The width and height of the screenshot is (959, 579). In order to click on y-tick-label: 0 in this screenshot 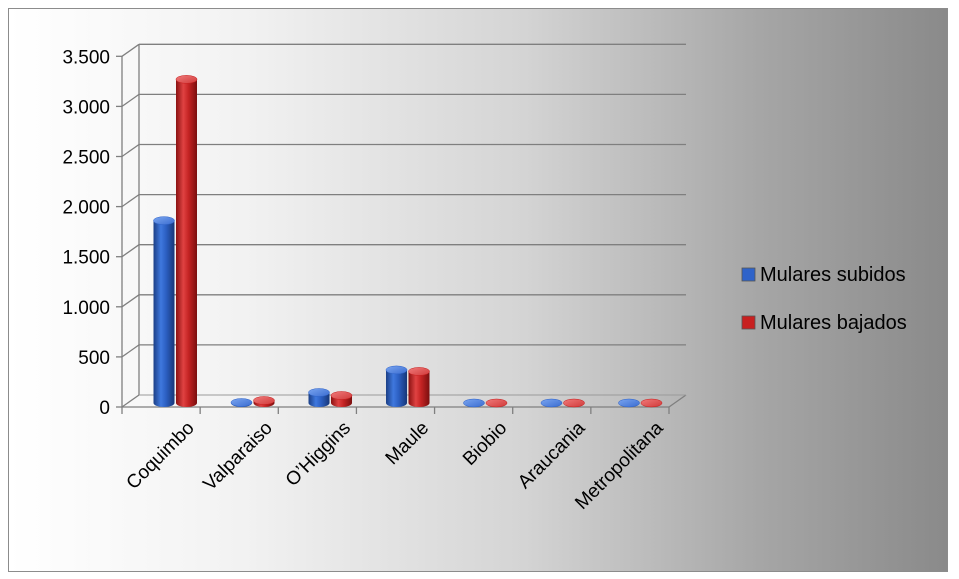, I will do `click(104, 408)`.